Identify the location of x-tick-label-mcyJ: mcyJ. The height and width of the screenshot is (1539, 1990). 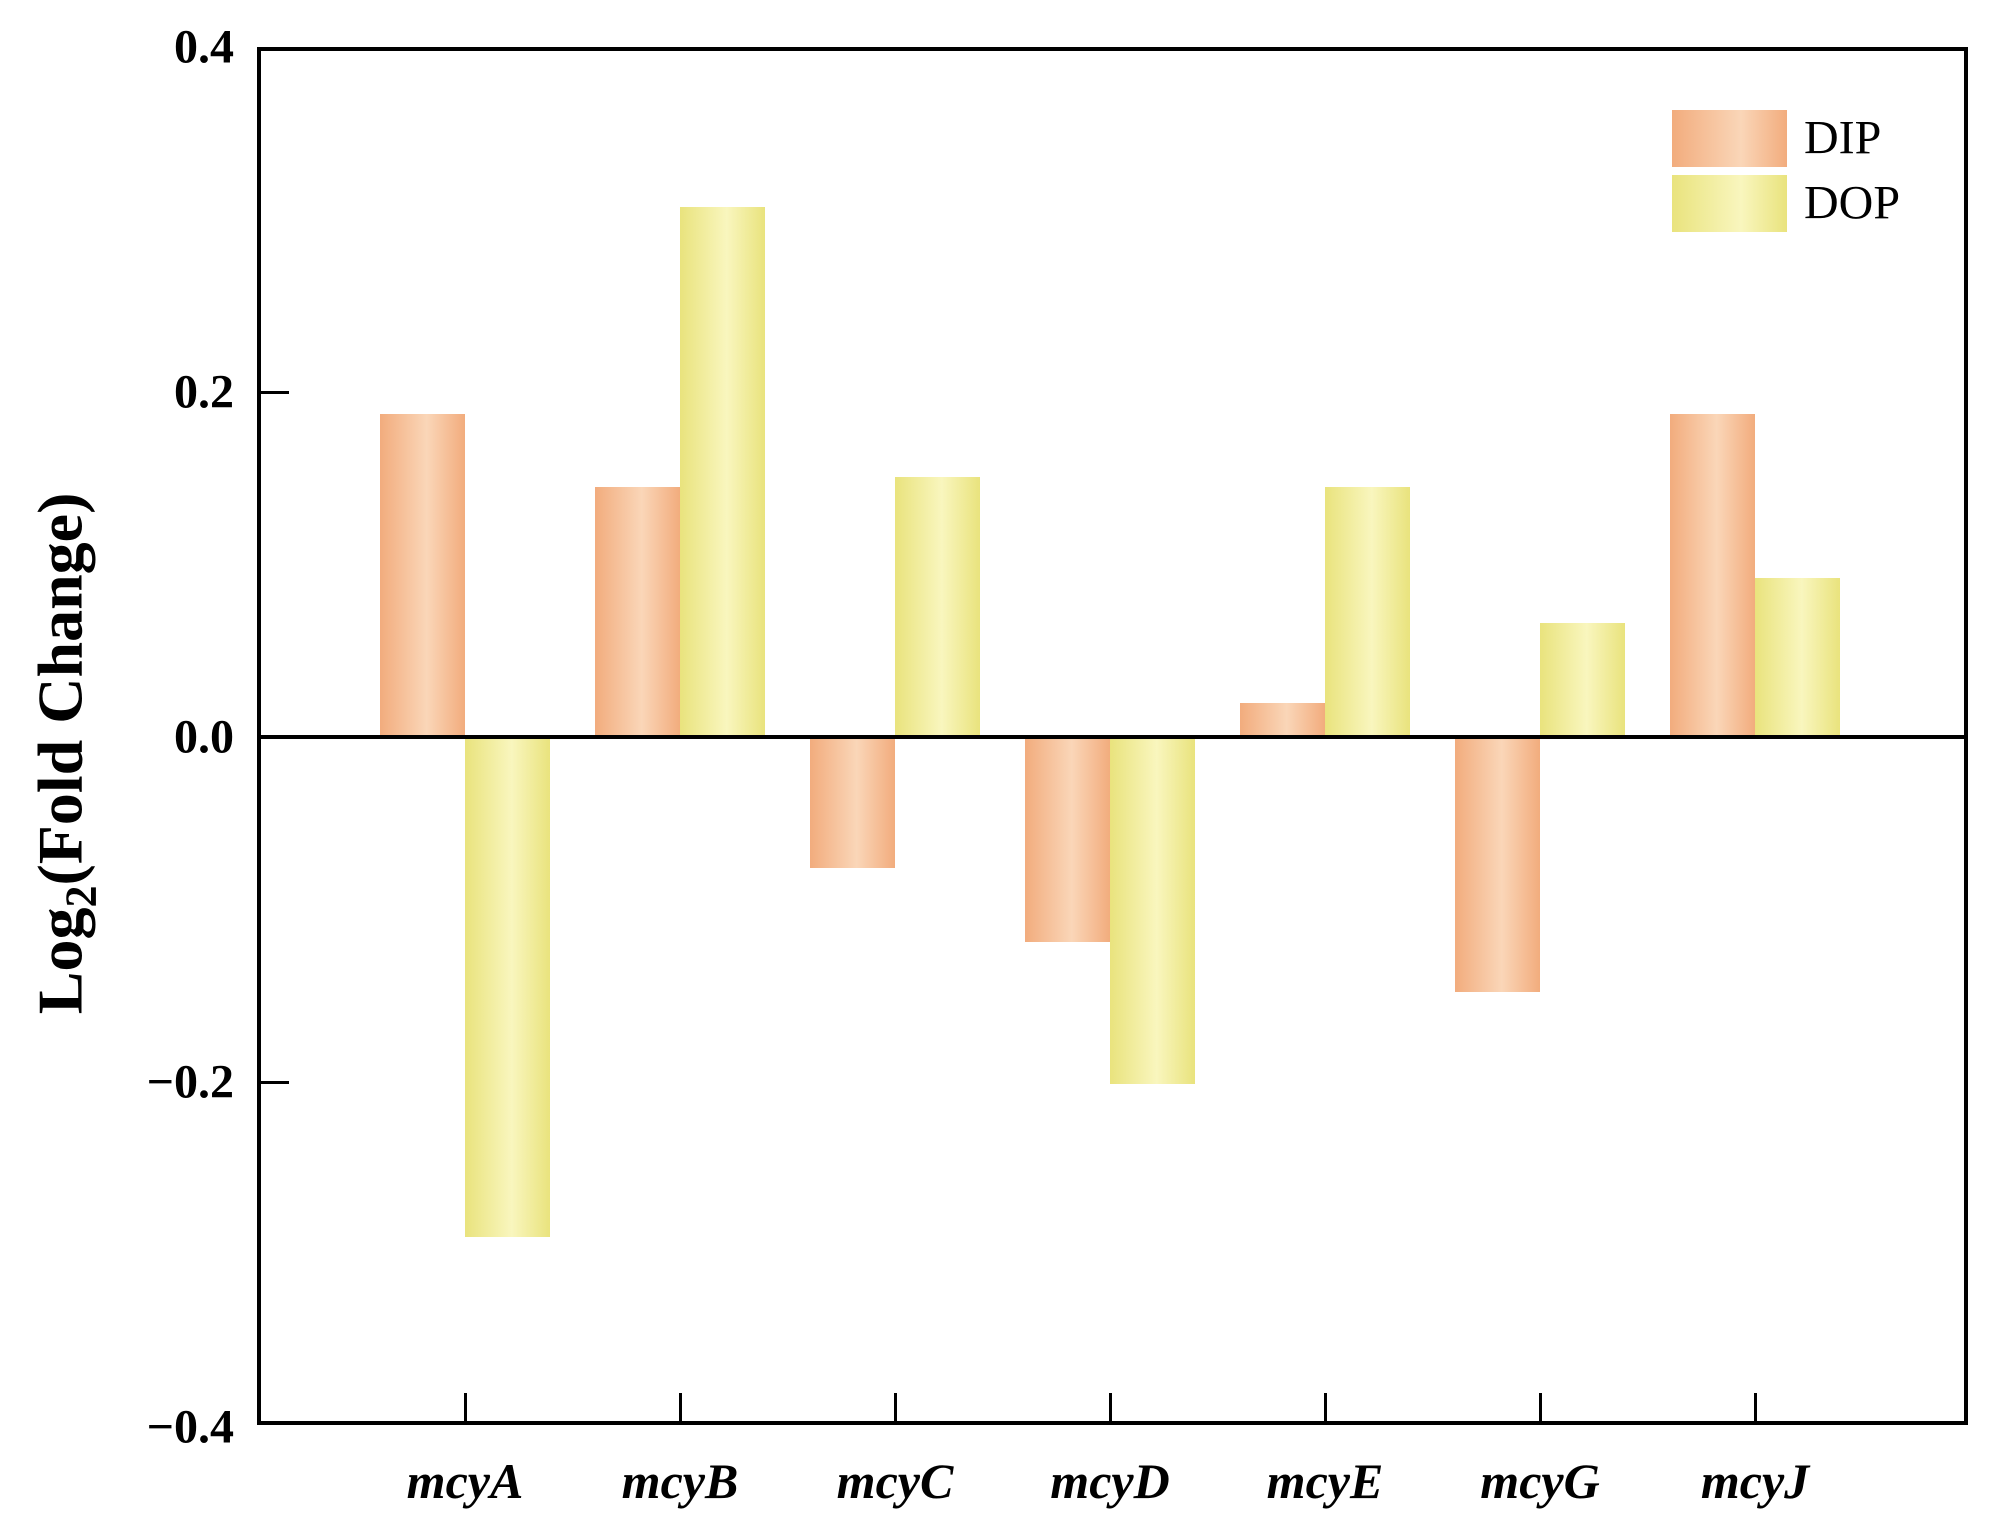
(1755, 1481).